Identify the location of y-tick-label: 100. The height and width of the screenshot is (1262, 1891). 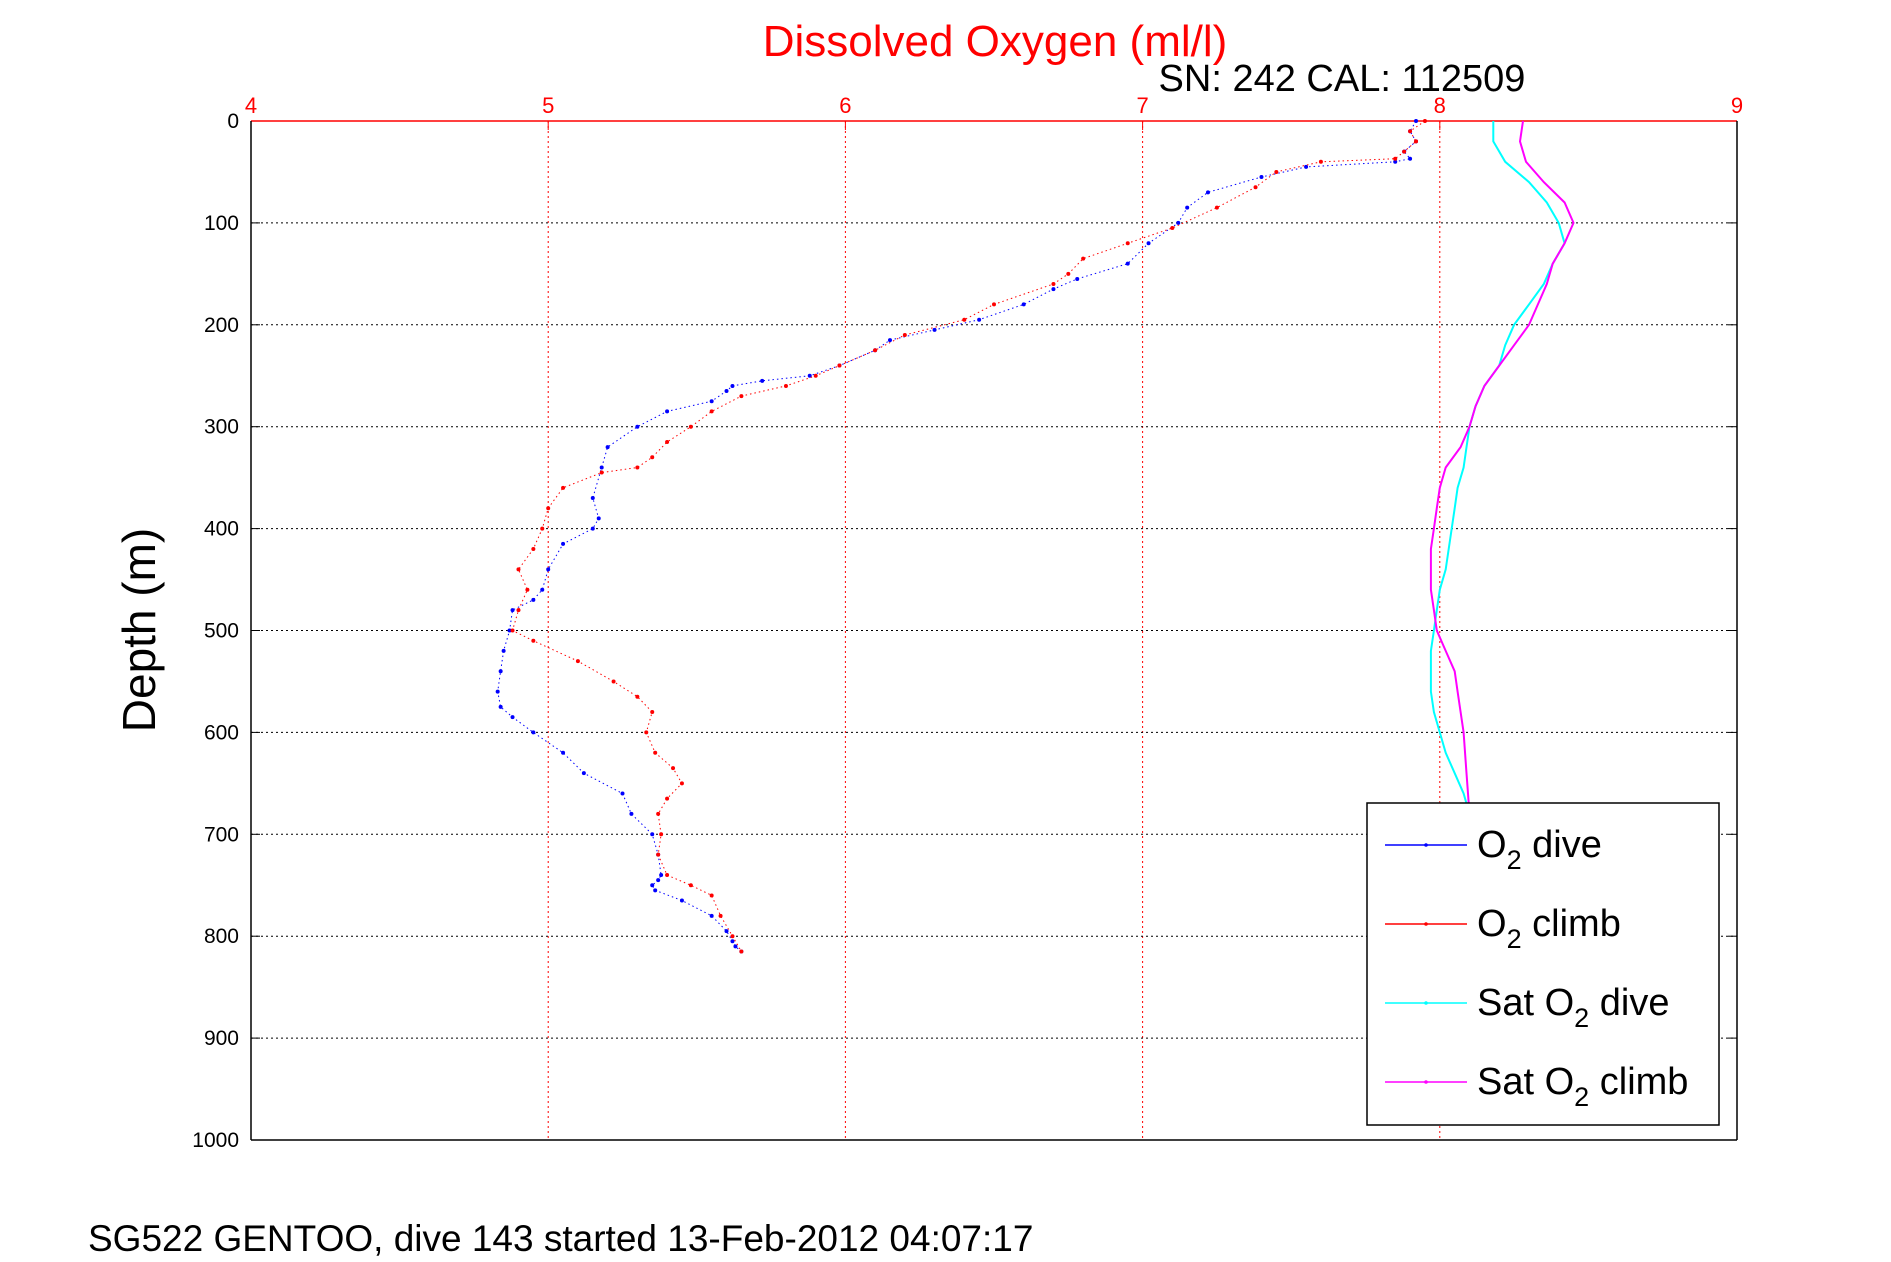
(221, 223).